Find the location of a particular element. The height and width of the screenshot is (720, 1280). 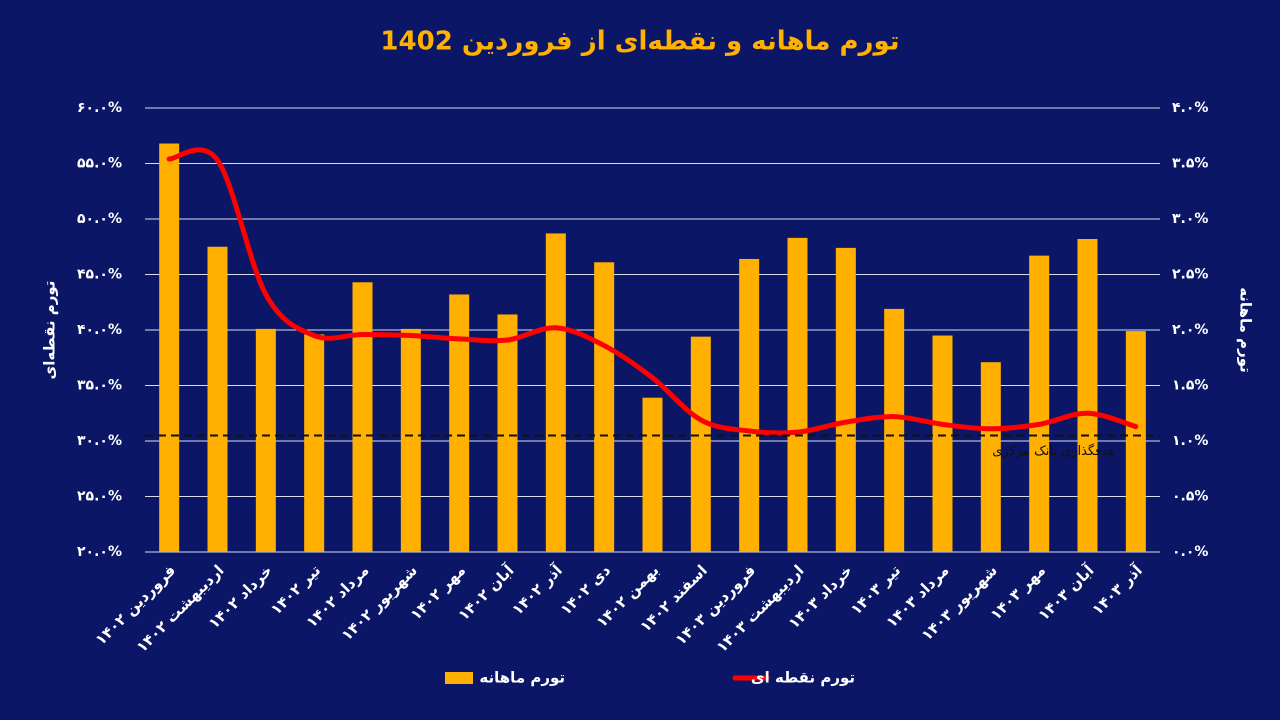

y-tick-label: ۳۵.۰% is located at coordinates (99, 386).